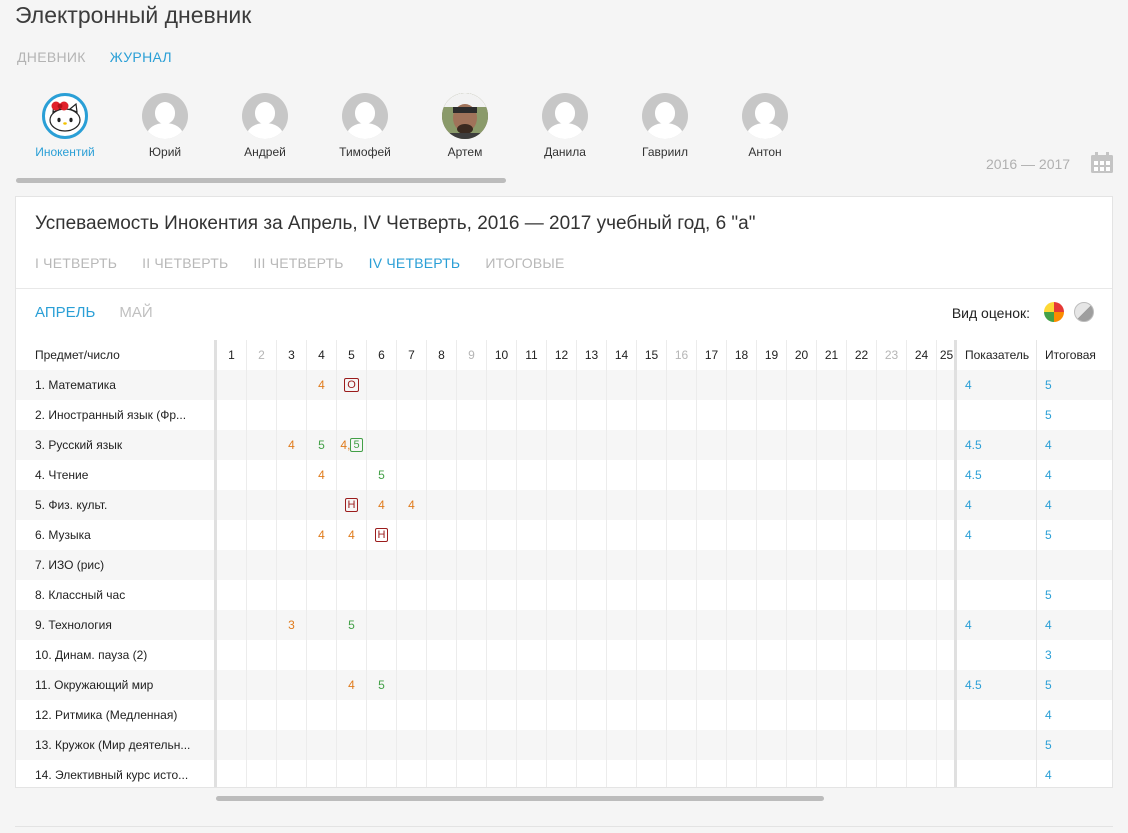 Image resolution: width=1128 pixels, height=833 pixels. Describe the element at coordinates (1074, 715) in the screenshot. I see `final-grade-value: 4` at that location.